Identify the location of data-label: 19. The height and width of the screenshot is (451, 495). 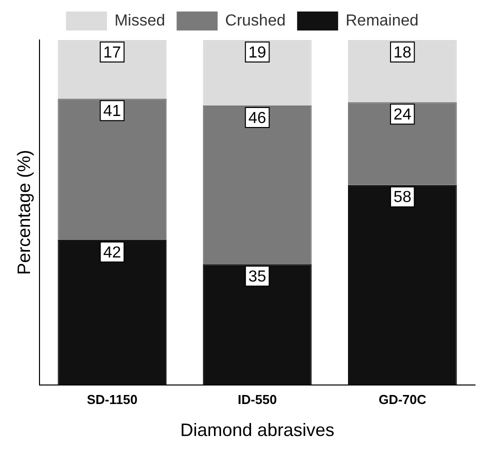
(257, 53).